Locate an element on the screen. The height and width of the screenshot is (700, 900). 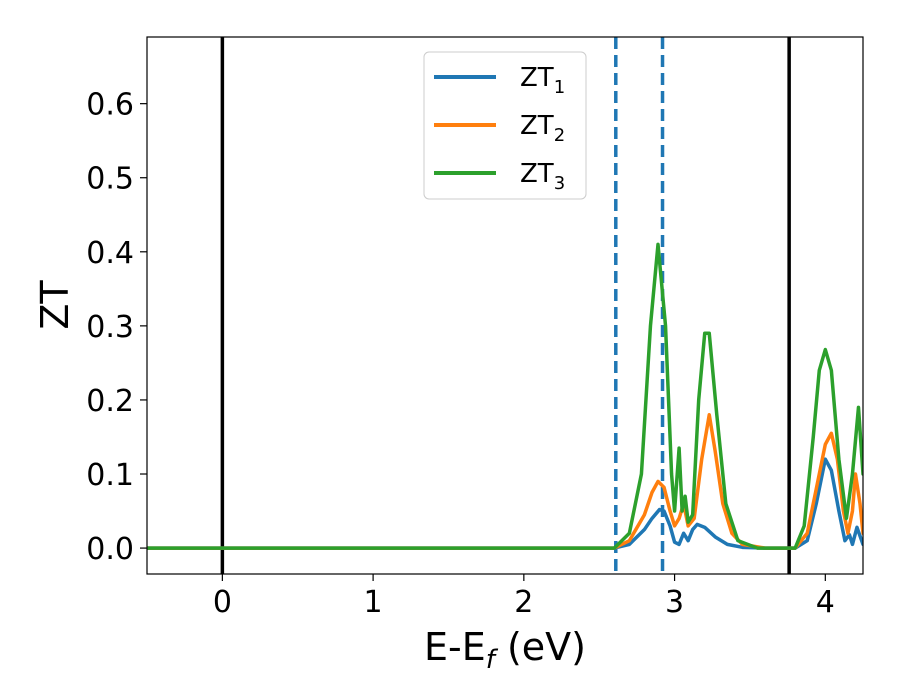
y-axis-ticks: 0.0 0.1 0.2 0.3 0.4 0.5 0.6 is located at coordinates (116, 327).